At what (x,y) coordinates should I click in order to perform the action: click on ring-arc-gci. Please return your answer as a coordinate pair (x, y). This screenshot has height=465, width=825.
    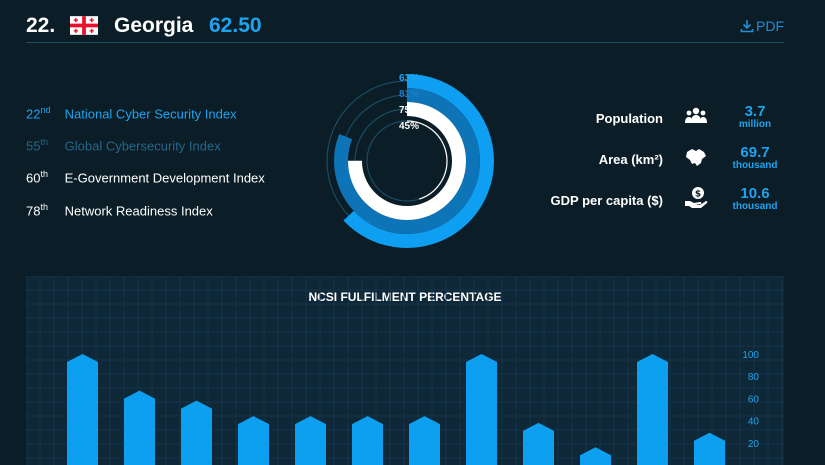
    Looking at the image, I should click on (407, 161).